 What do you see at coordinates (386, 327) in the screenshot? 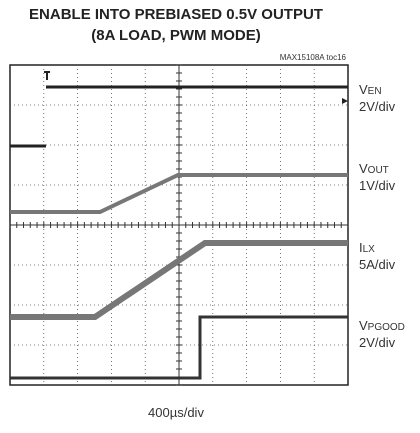
I see `channel-subscript: PGOOD` at bounding box center [386, 327].